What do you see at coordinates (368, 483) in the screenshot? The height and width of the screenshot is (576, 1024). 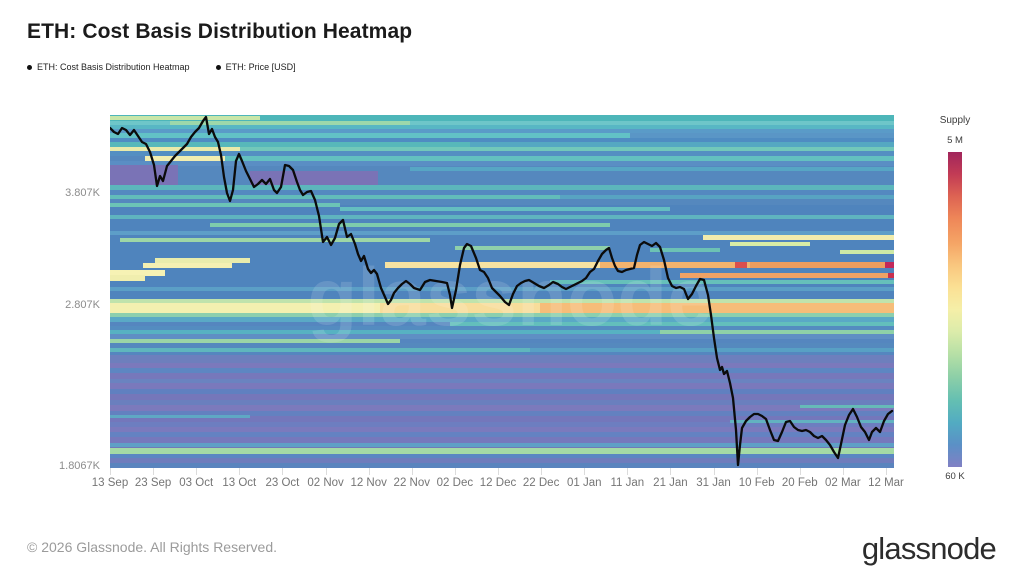 I see `x-axis-tick-label: 12 Nov` at bounding box center [368, 483].